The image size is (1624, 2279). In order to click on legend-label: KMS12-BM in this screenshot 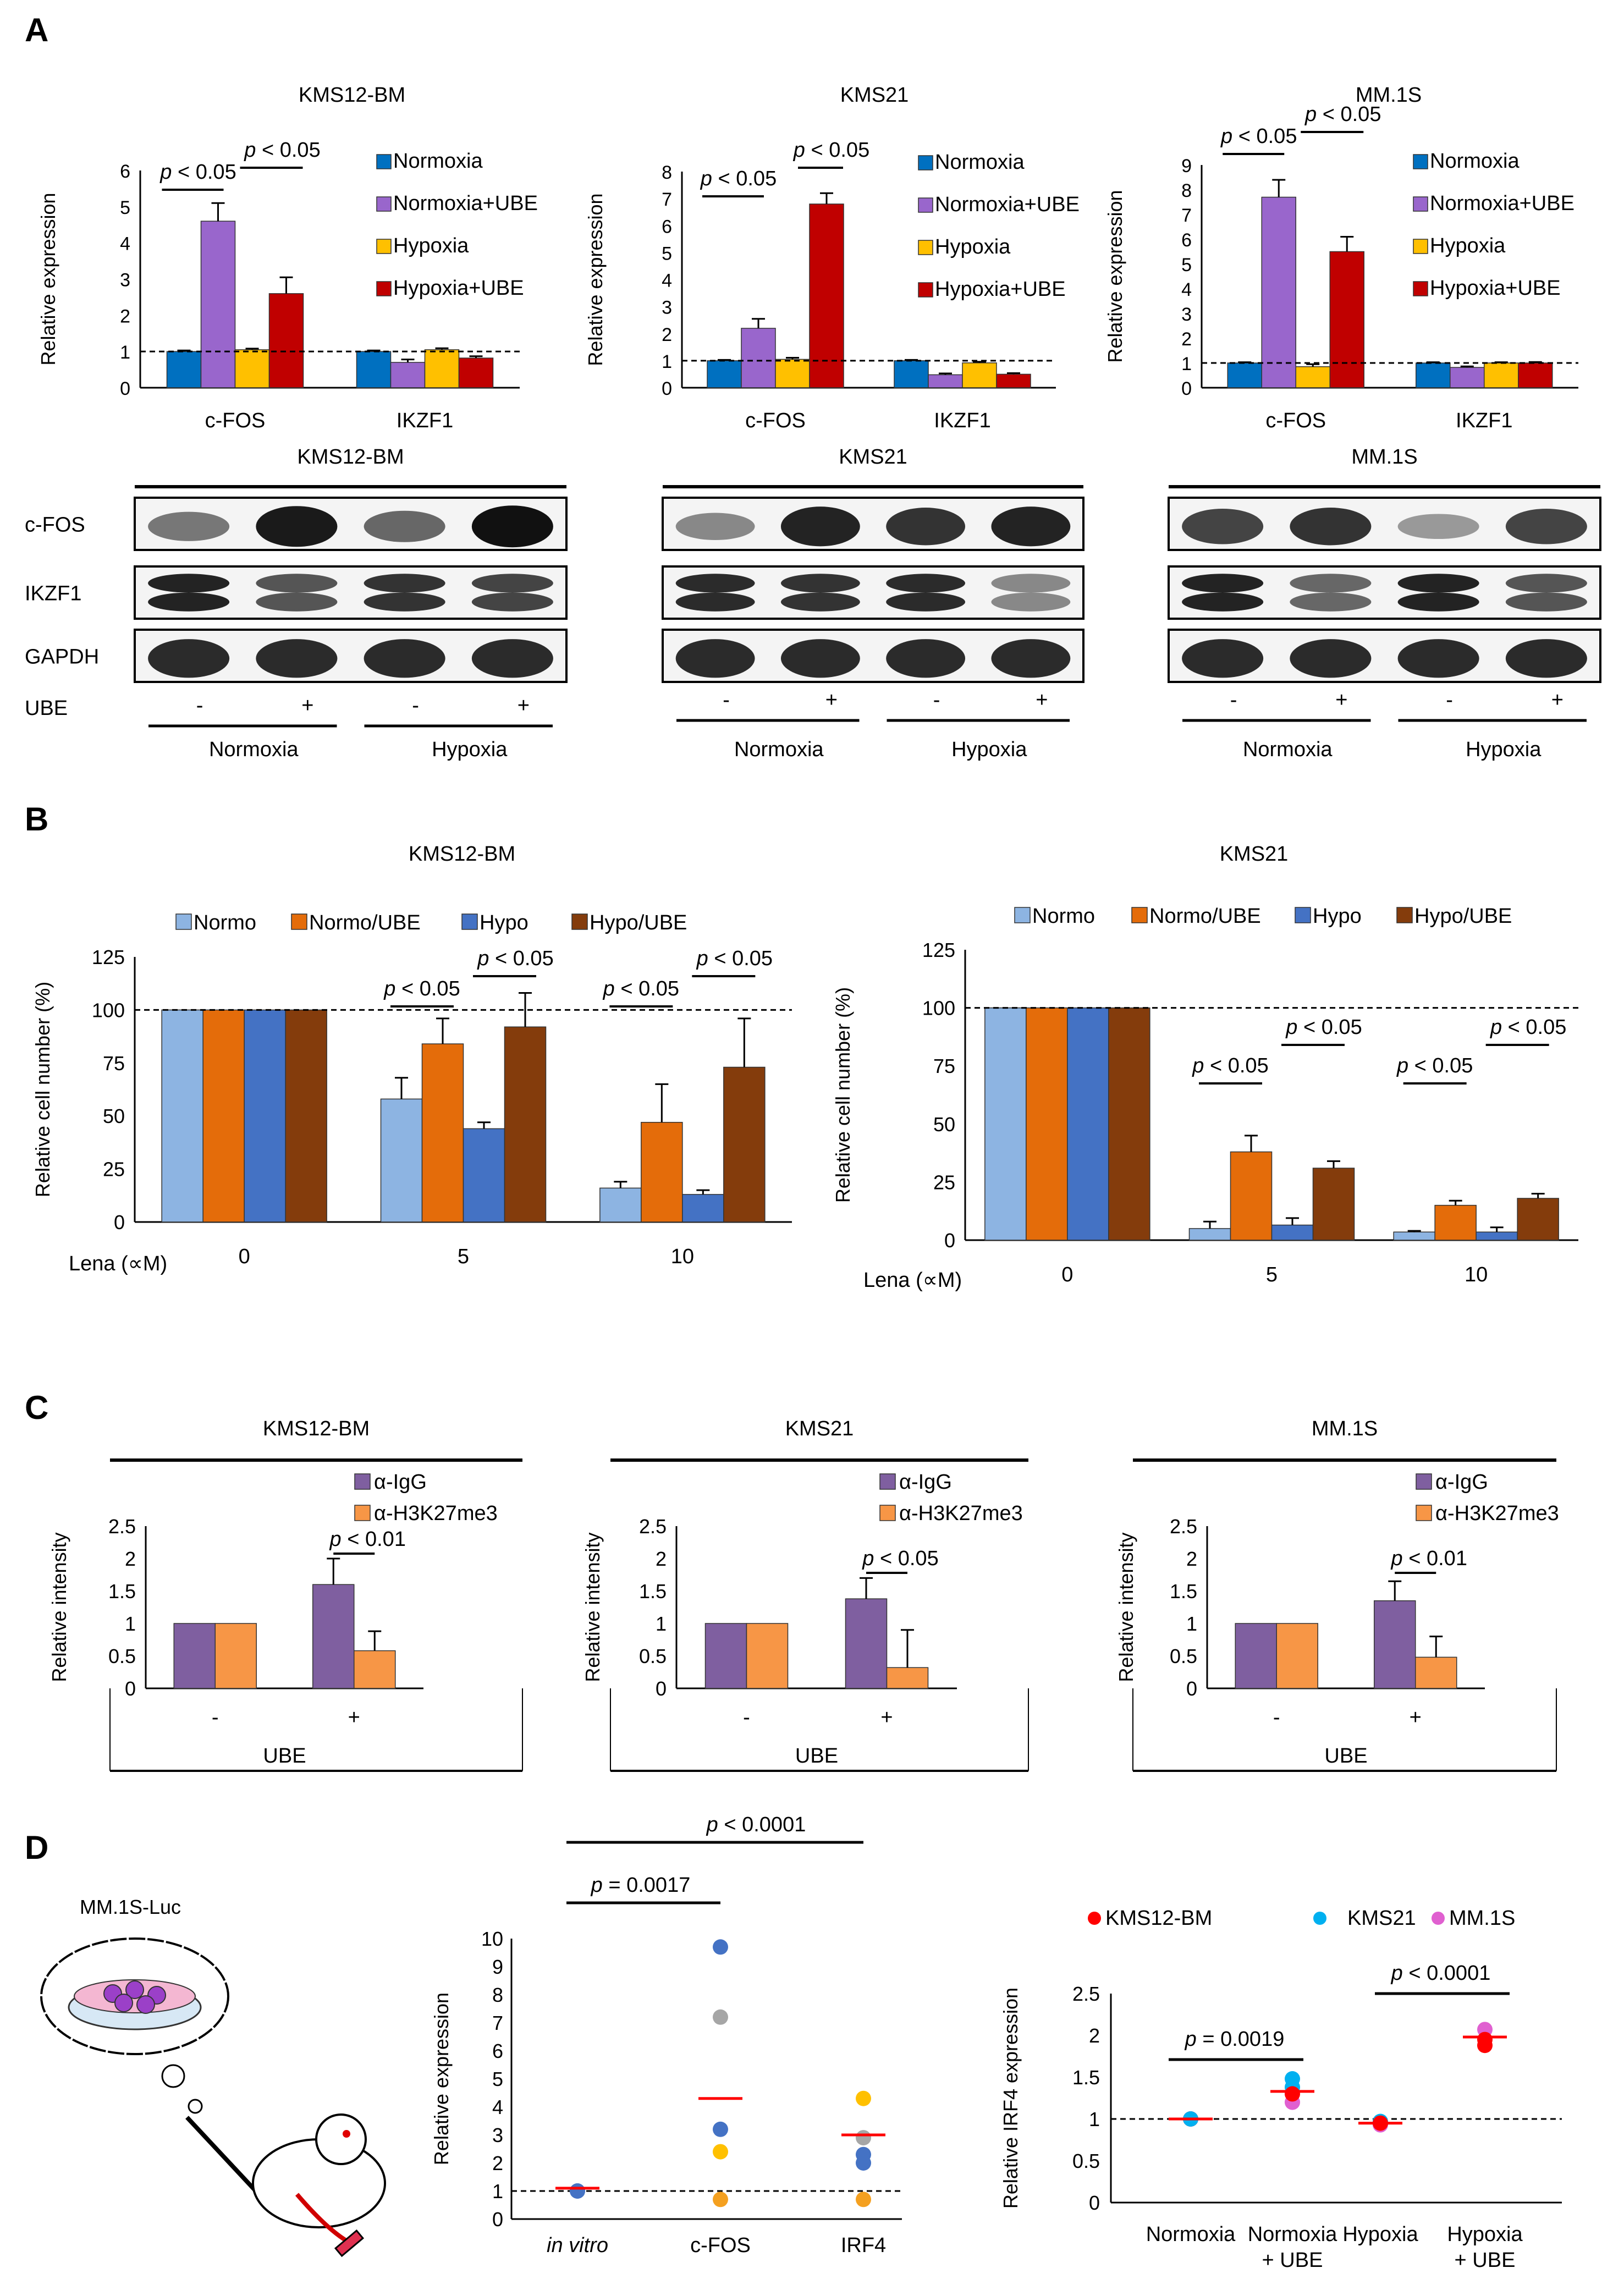, I will do `click(1158, 1918)`.